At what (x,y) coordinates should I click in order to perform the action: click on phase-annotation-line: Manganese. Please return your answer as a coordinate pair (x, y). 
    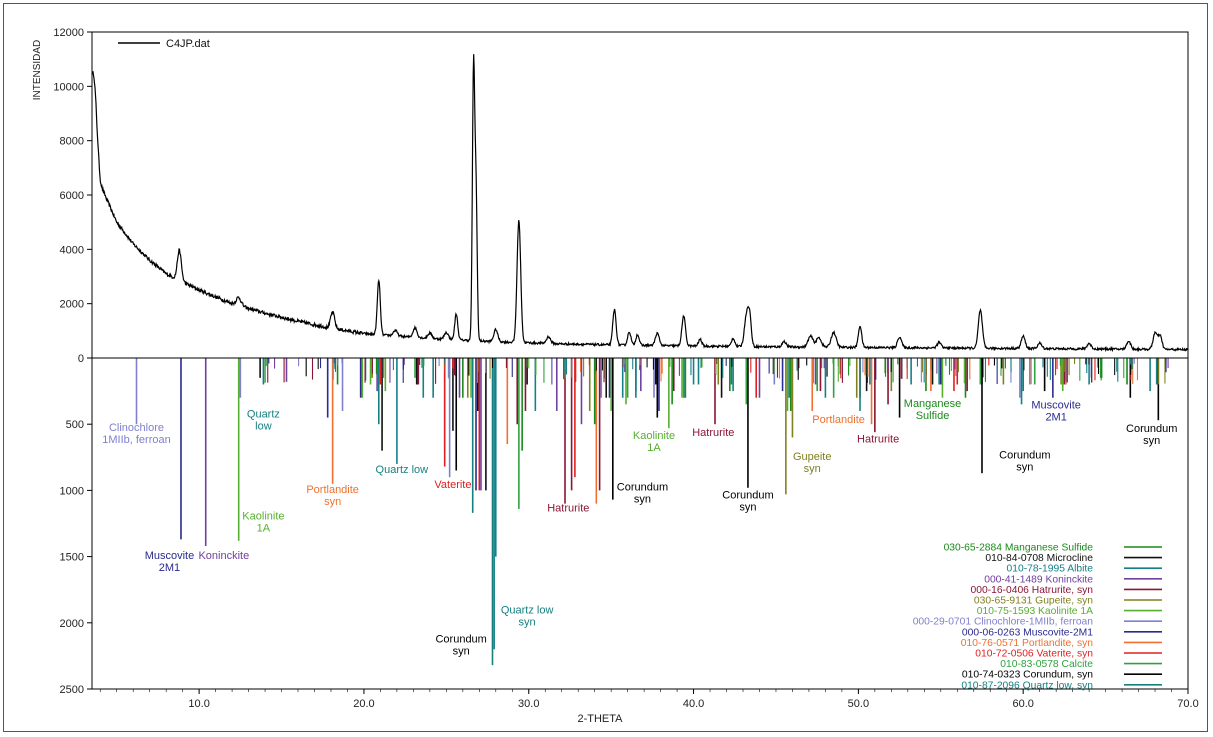
    Looking at the image, I should click on (933, 404).